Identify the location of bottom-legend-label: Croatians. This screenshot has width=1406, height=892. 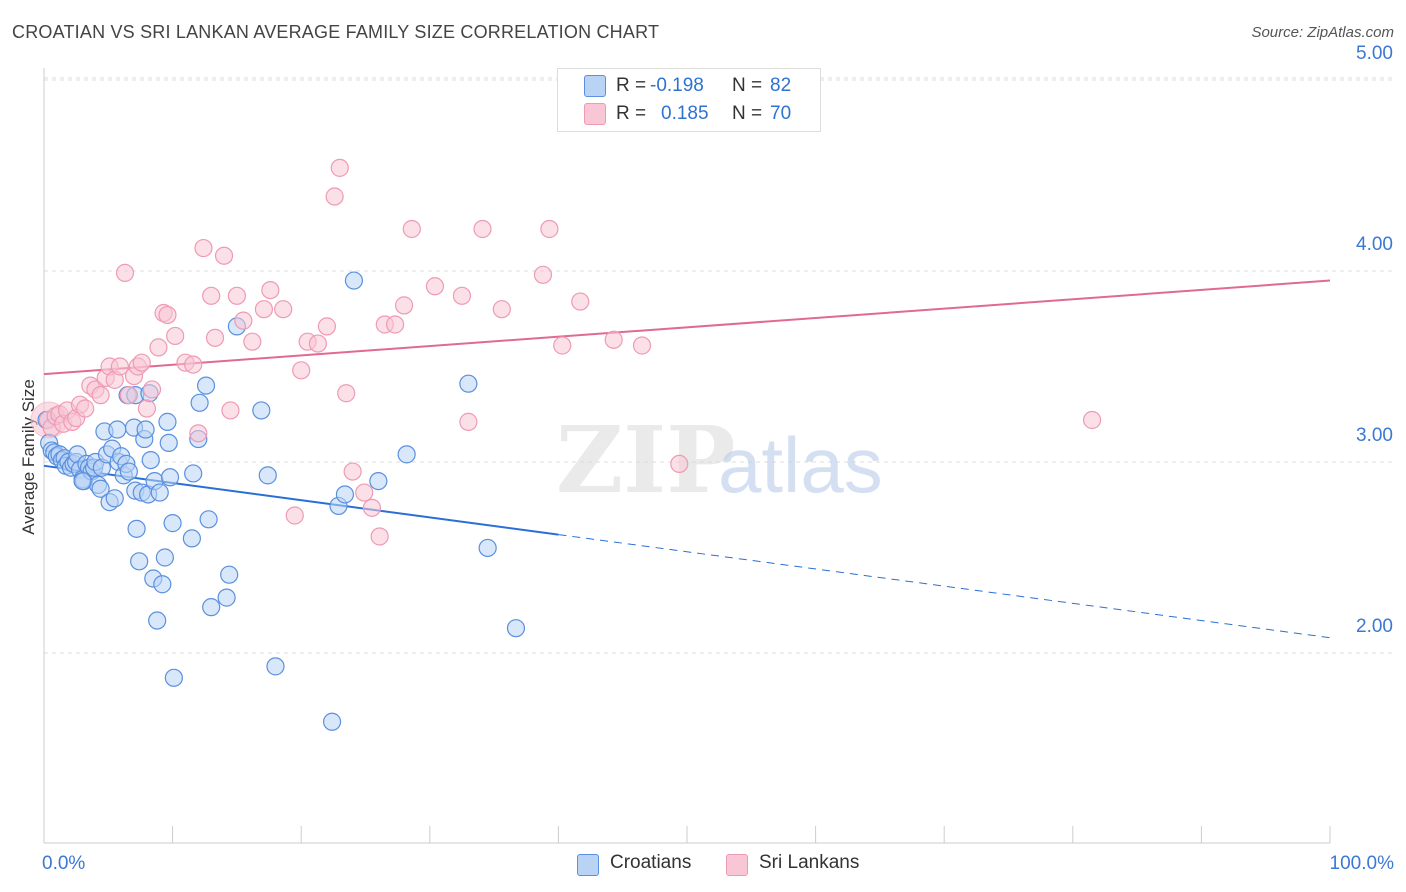
(651, 862).